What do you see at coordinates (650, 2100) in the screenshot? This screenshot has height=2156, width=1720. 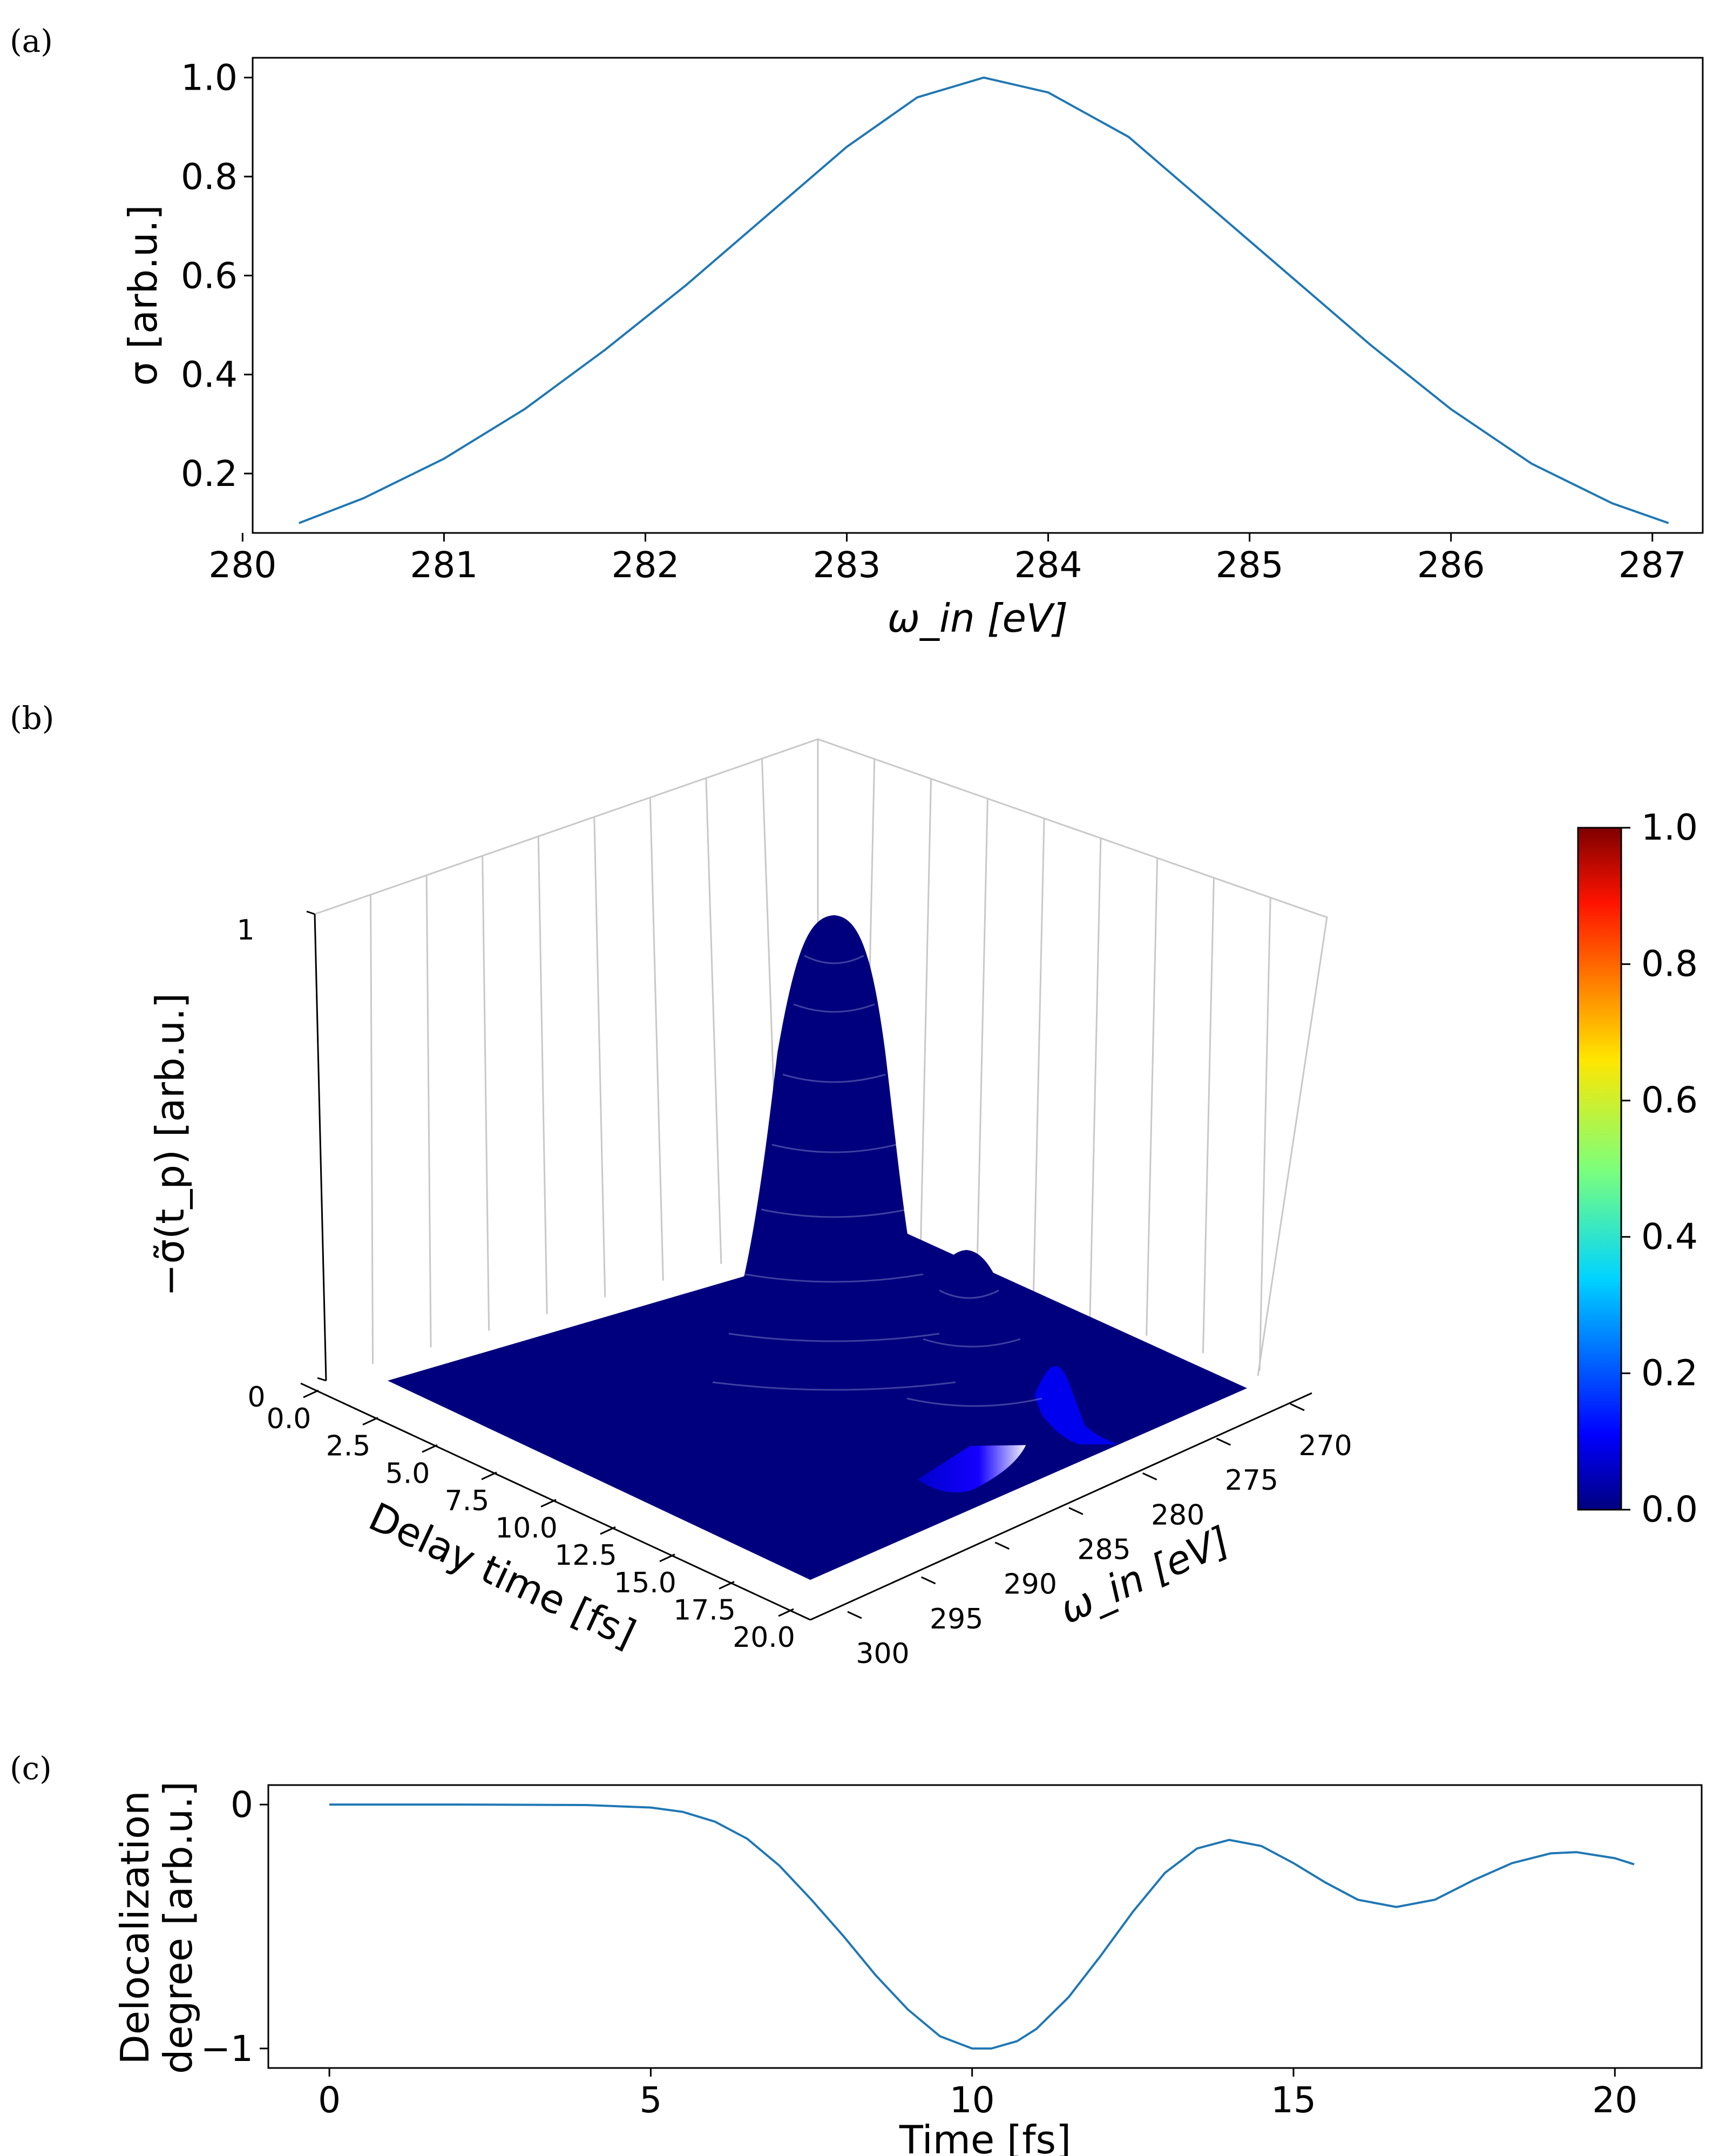 I see `x-tick-label: 5` at bounding box center [650, 2100].